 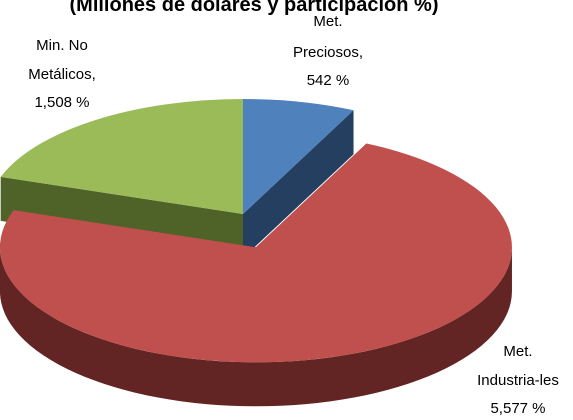 I want to click on slice-label-line: Min. No, so click(x=62, y=45).